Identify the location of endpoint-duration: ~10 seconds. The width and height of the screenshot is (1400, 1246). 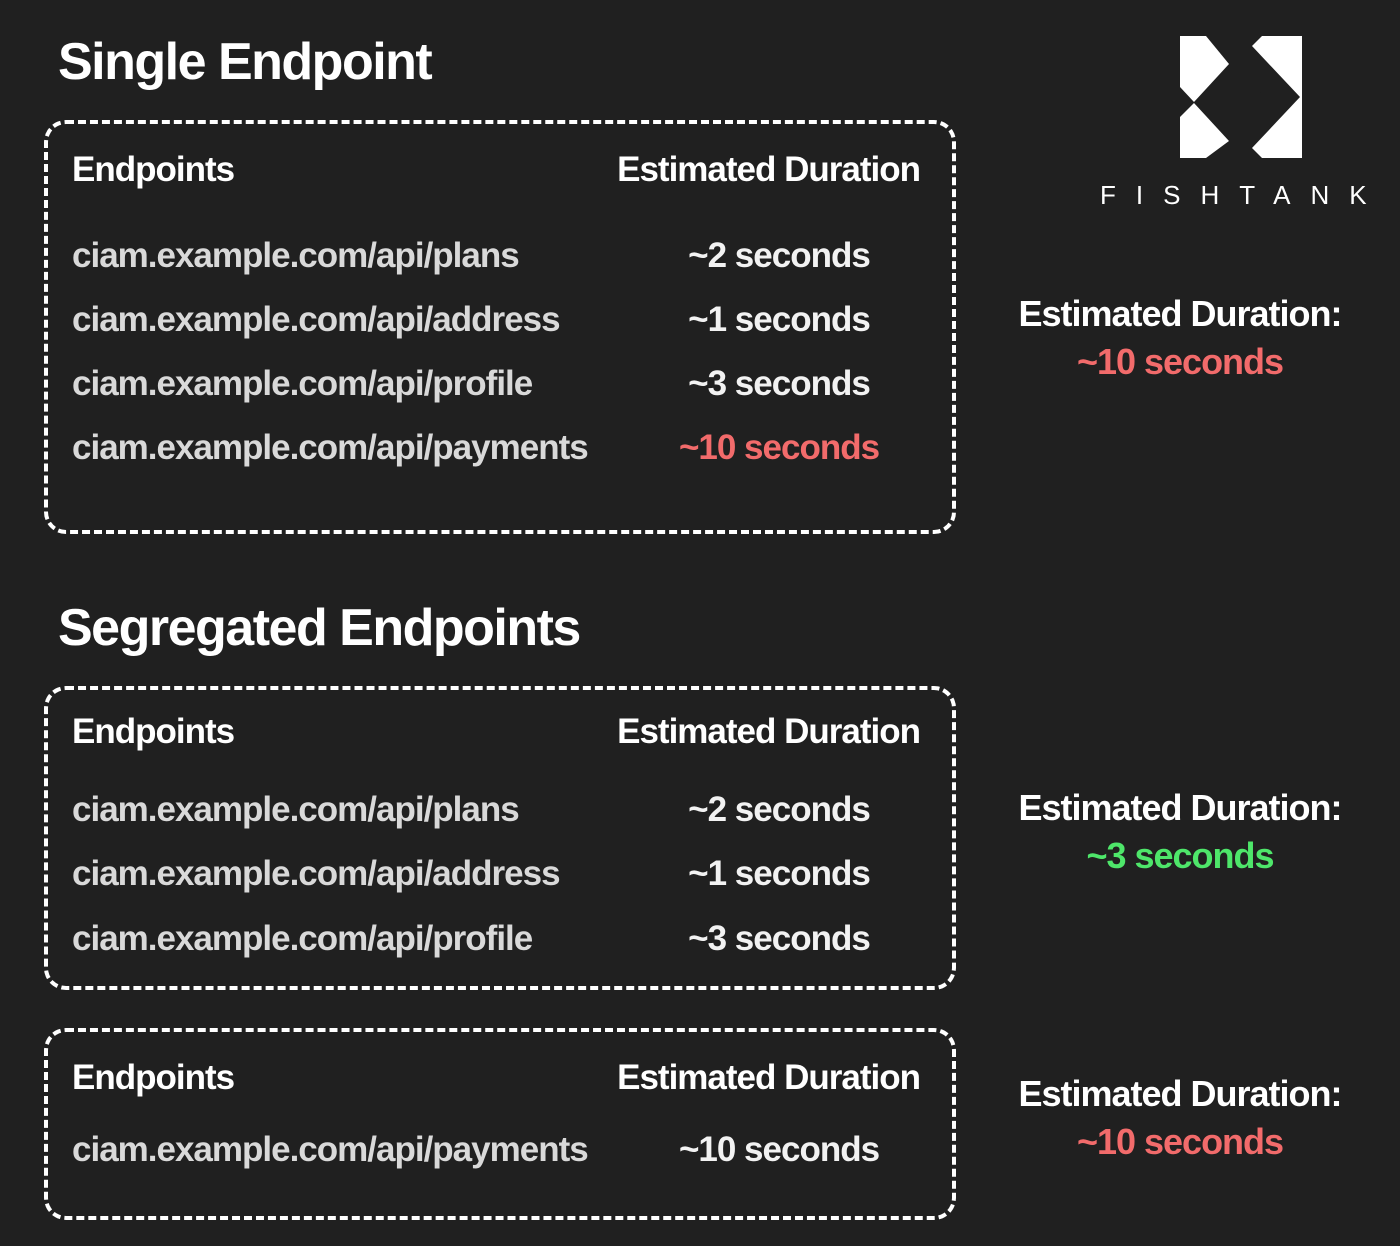
(779, 1149).